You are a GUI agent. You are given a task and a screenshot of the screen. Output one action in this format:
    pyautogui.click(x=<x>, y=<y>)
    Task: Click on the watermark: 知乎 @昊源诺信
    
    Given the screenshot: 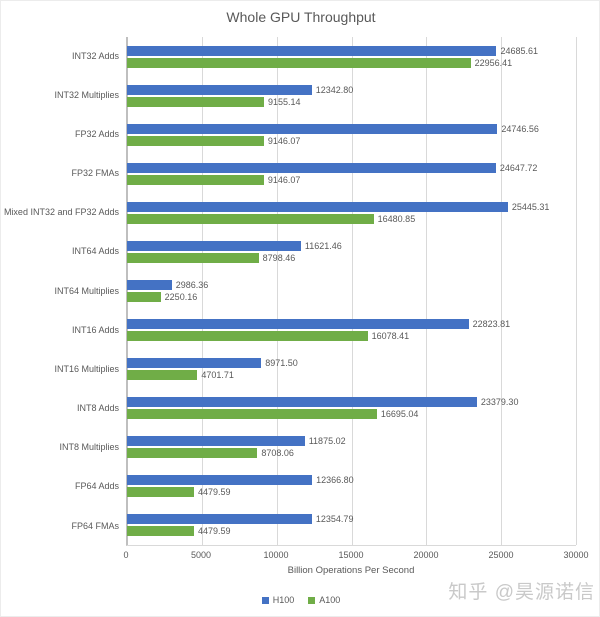 What is the action you would take?
    pyautogui.click(x=521, y=592)
    